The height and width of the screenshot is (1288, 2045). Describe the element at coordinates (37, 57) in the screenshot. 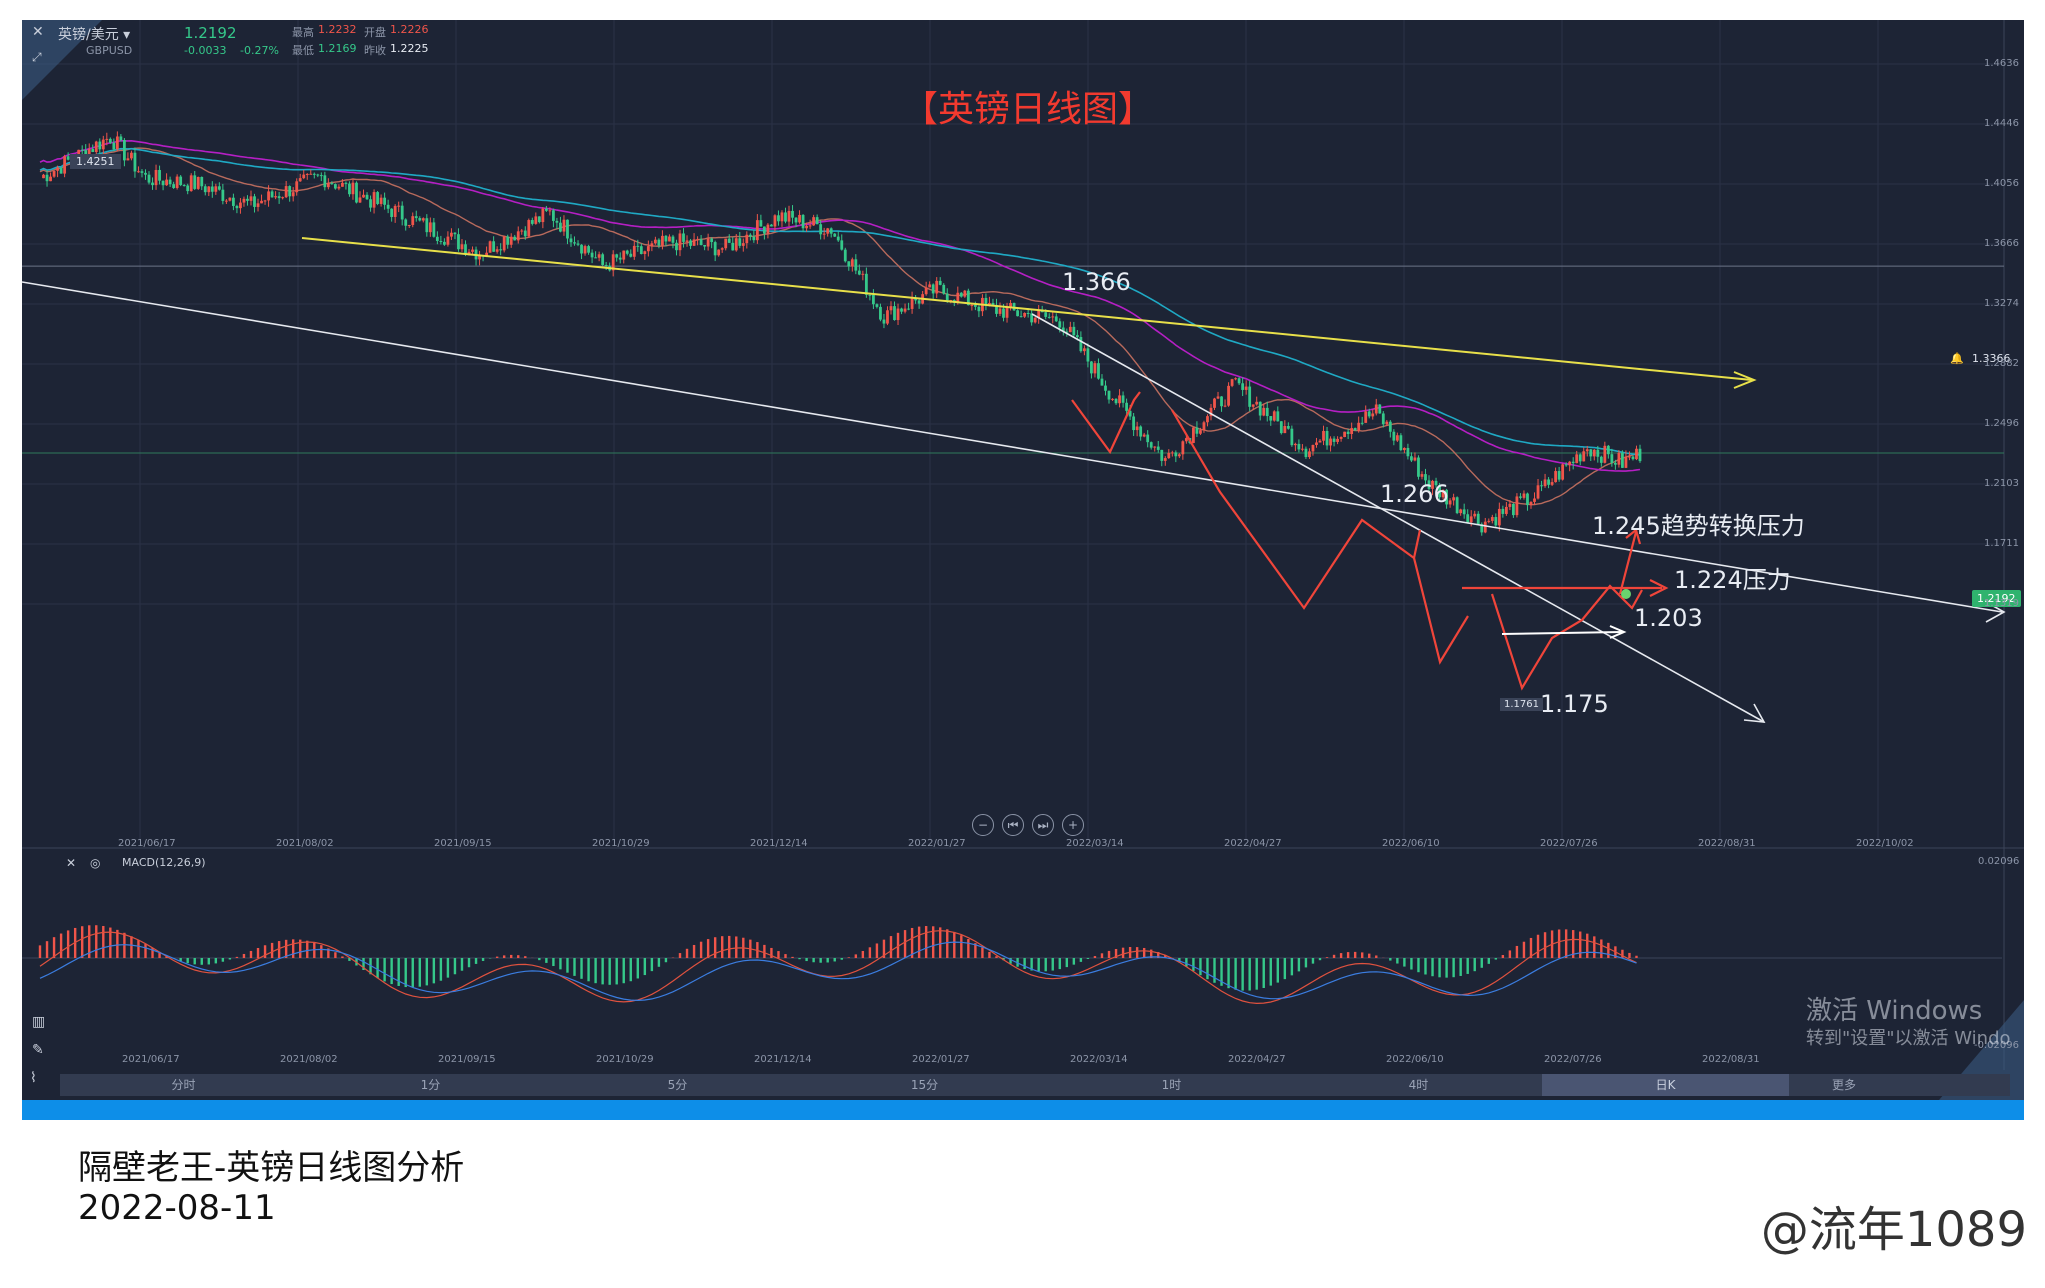

I see `expand-icon: ⤢` at that location.